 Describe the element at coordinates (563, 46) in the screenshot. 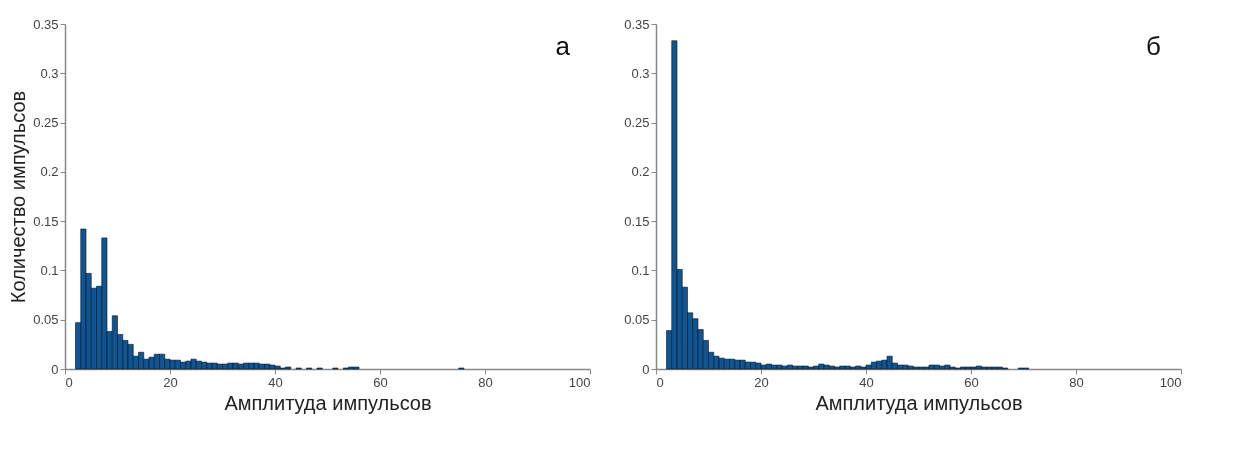

I see `annotation: а` at that location.